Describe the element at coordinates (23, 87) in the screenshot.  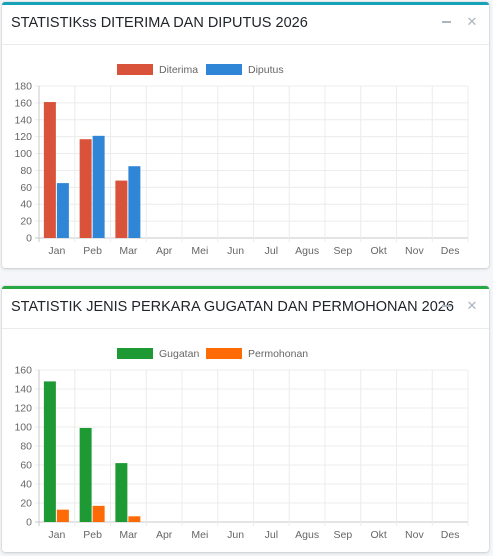
I see `y-tick-label: 180` at that location.